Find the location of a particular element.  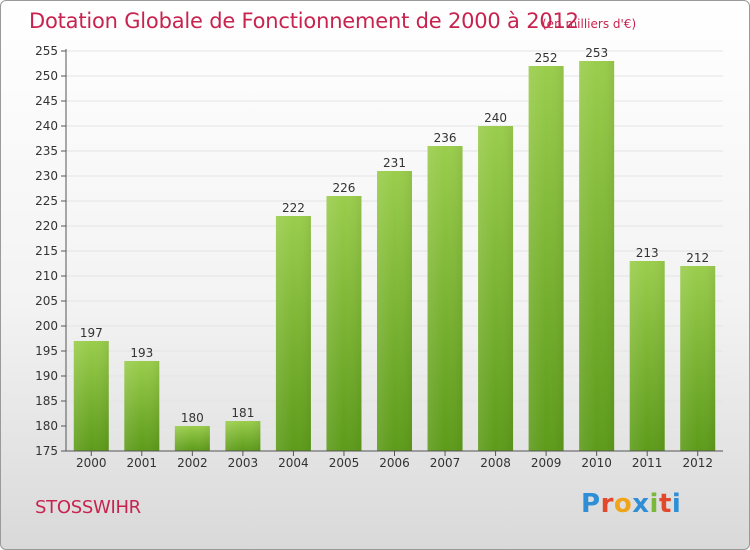

x-tick-label: 2004 is located at coordinates (293, 463).